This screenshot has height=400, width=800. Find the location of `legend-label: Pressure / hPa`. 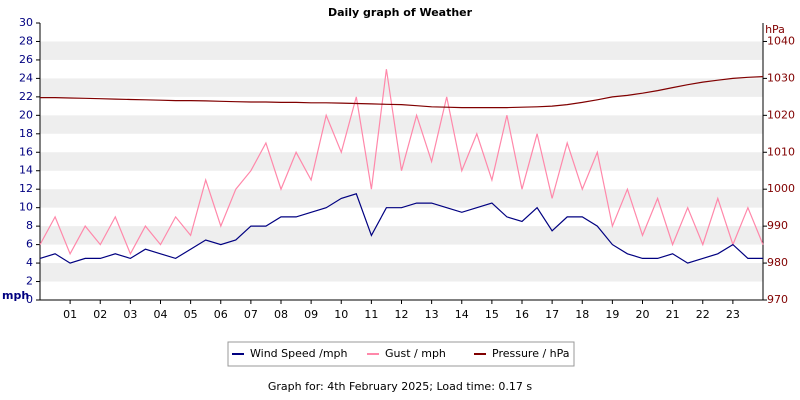

legend-label: Pressure / hPa is located at coordinates (531, 353).